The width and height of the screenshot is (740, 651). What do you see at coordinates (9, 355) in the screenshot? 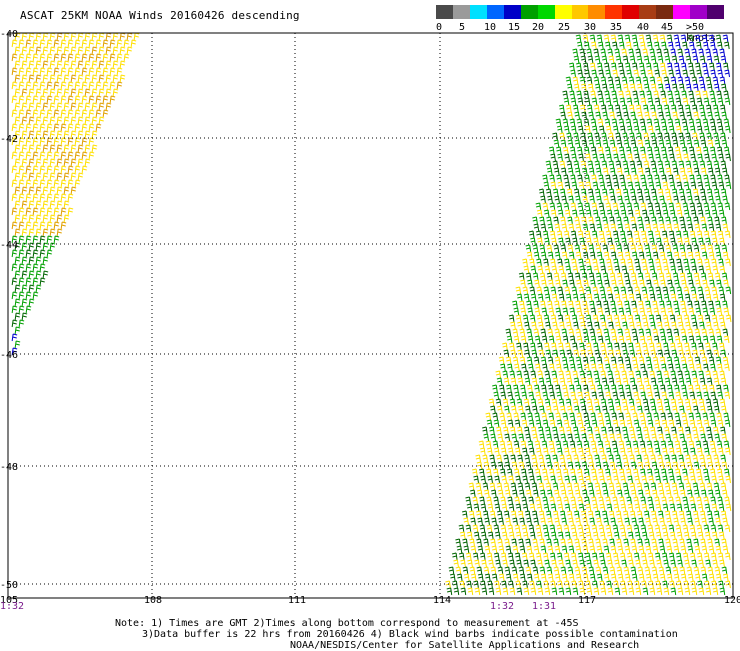
I see `lat-label: -46` at bounding box center [9, 355].